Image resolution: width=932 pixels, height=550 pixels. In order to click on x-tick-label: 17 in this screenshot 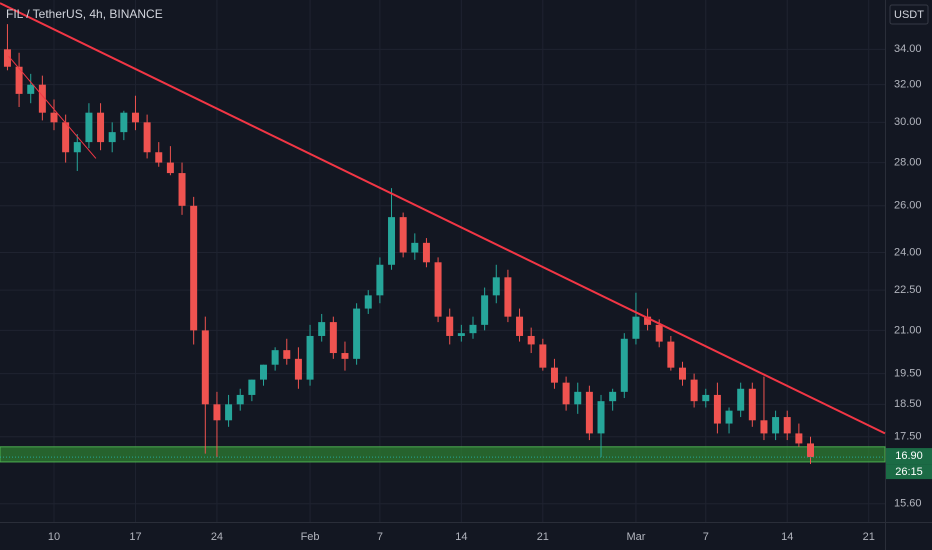, I will do `click(135, 537)`.